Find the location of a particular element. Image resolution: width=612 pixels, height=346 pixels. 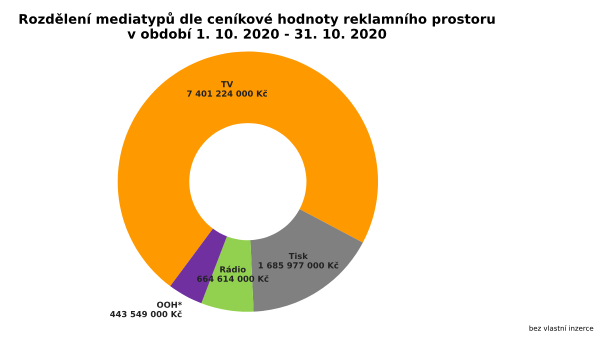

slice-label: TV is located at coordinates (227, 84).